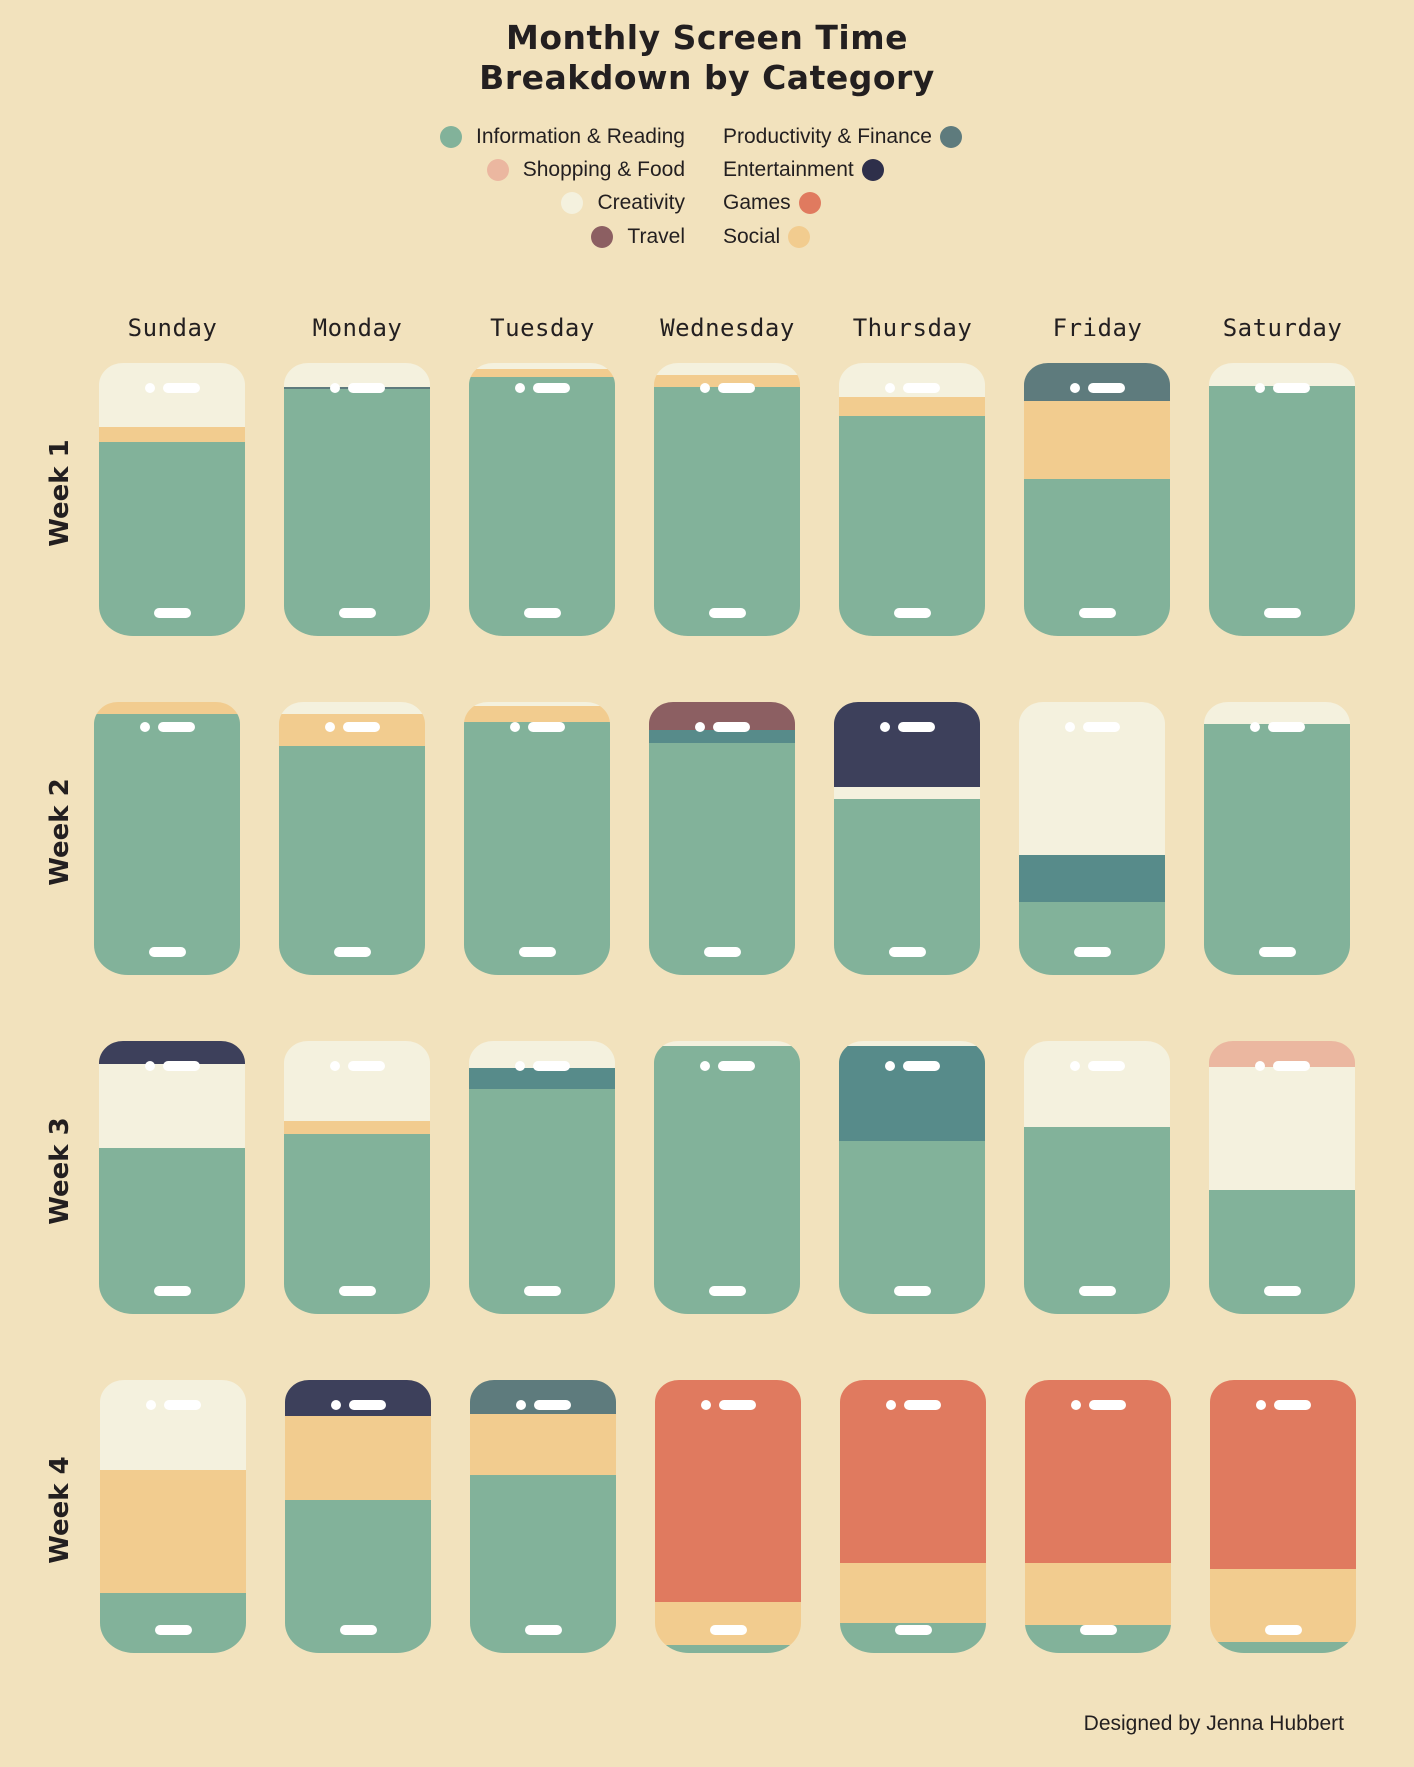 This screenshot has height=1767, width=1414. I want to click on phone-week4-monday, so click(358, 1516).